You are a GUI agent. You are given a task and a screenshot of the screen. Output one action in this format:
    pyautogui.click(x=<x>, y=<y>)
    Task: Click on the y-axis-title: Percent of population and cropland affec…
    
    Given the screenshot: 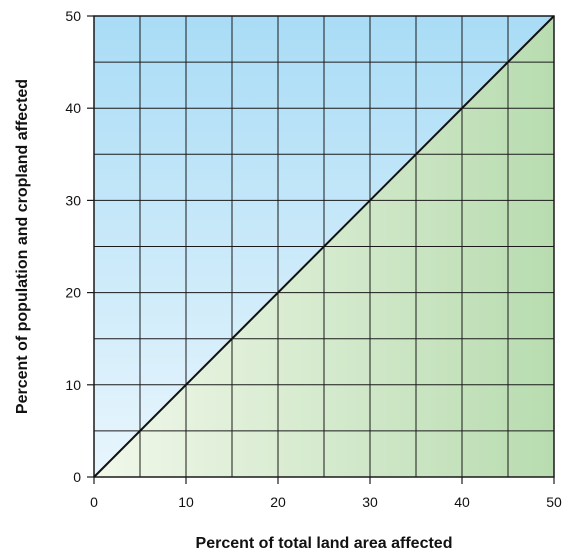 What is the action you would take?
    pyautogui.click(x=22, y=246)
    